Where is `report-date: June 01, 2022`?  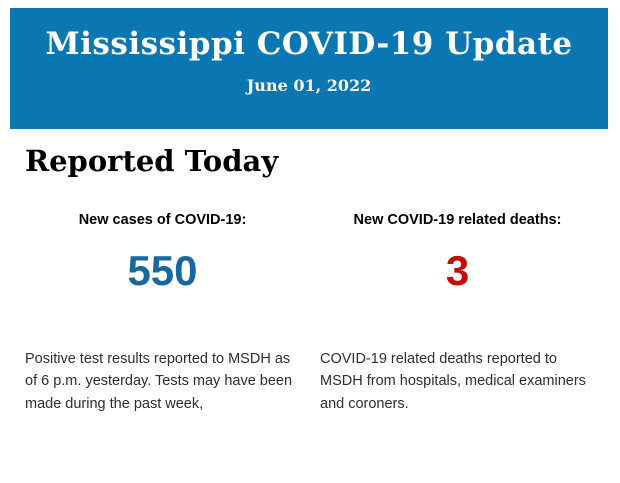 report-date: June 01, 2022 is located at coordinates (309, 86).